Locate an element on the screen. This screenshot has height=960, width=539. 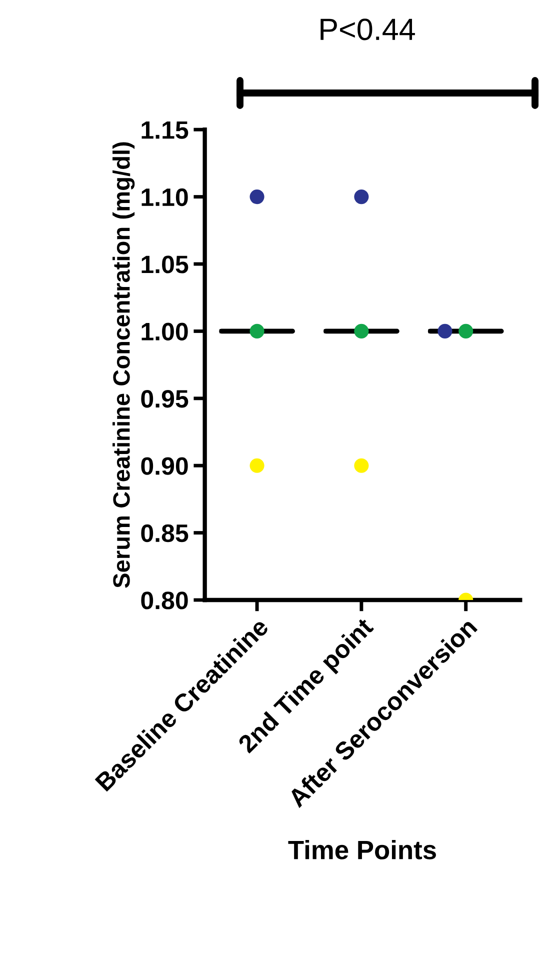
y-tick-label: 1.15 is located at coordinates (165, 130).